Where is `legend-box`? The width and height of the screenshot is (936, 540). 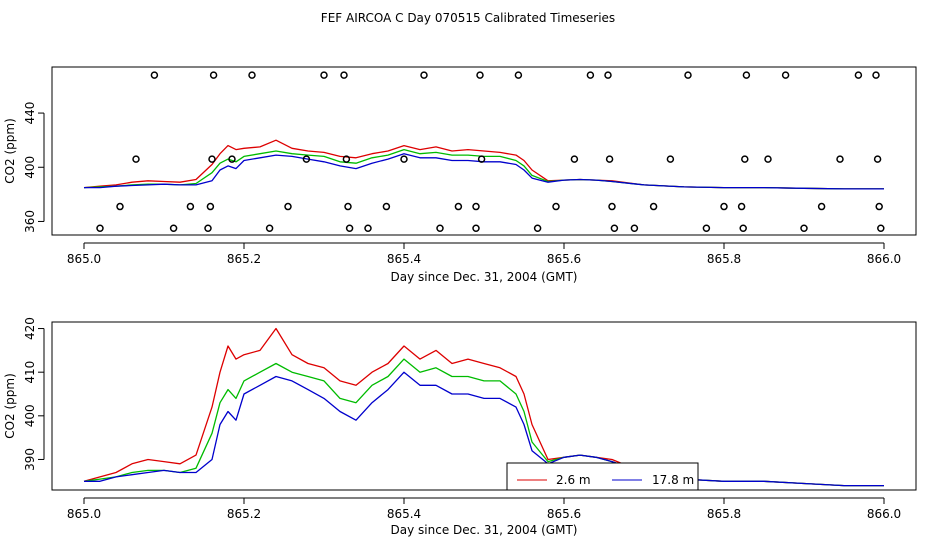 legend-box is located at coordinates (602, 476).